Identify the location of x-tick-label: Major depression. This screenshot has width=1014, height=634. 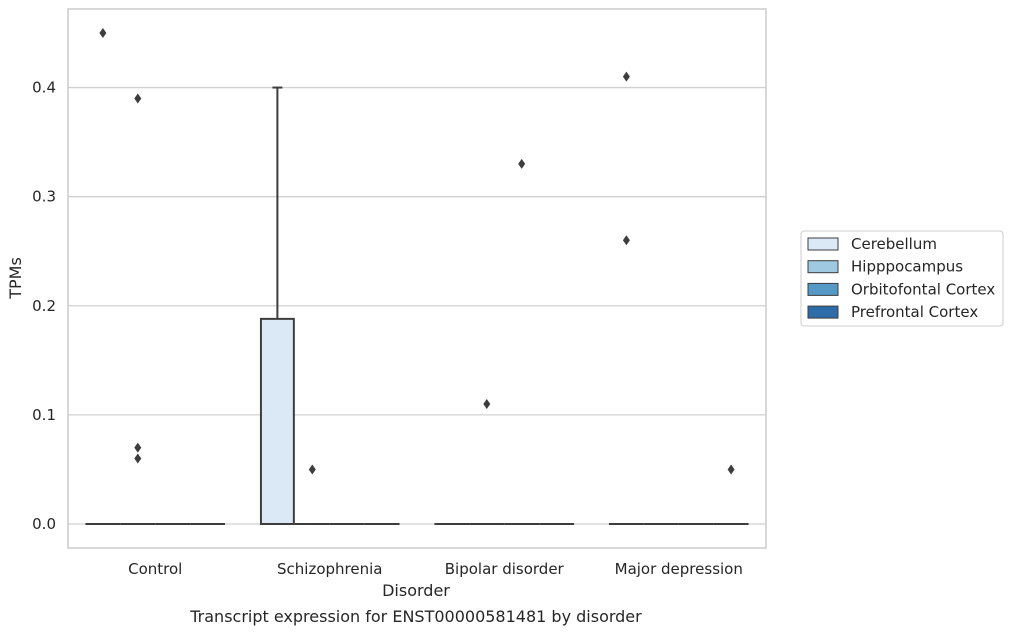
(679, 569).